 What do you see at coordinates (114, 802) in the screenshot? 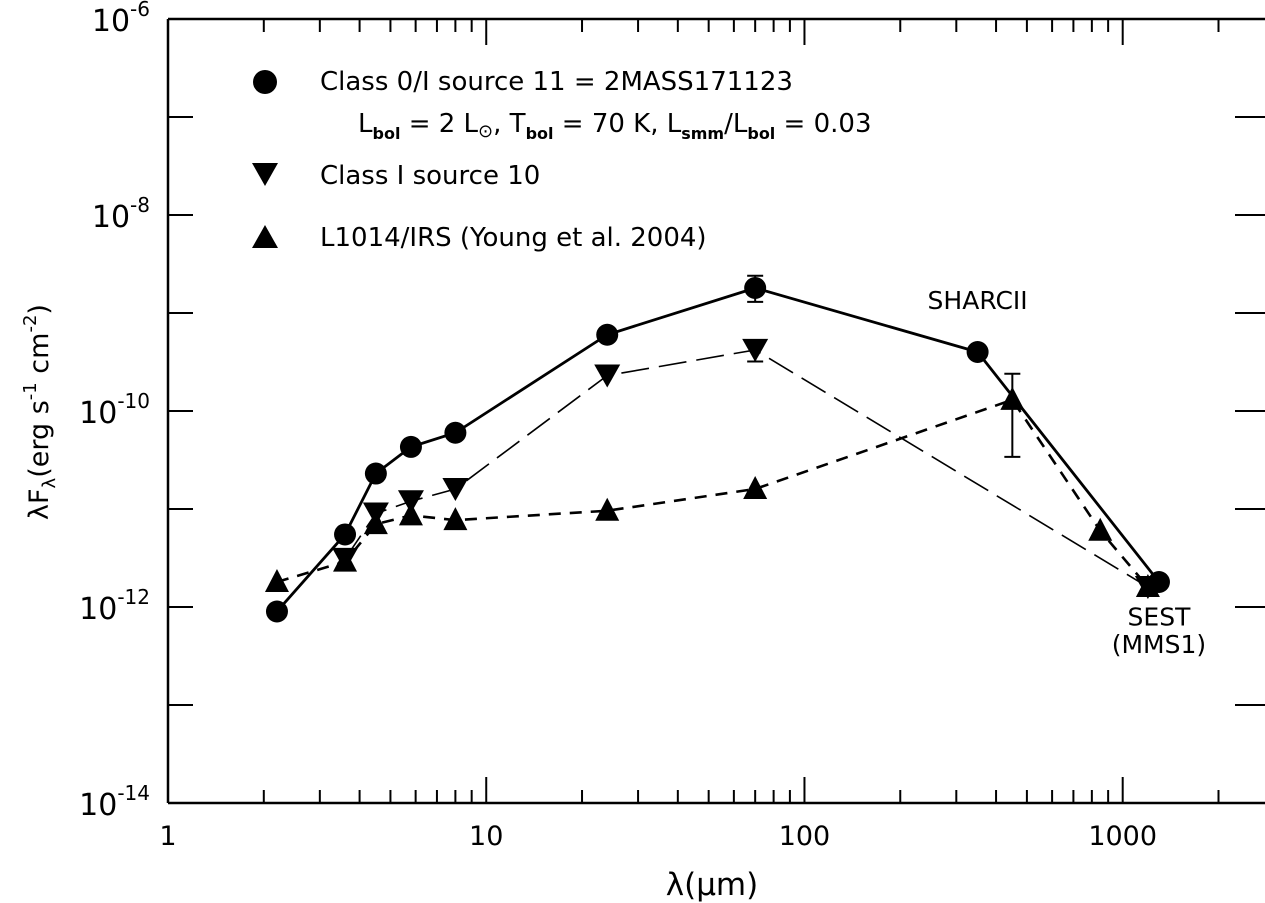
I see `y-tick-label: 10⁻¹⁴` at bounding box center [114, 802].